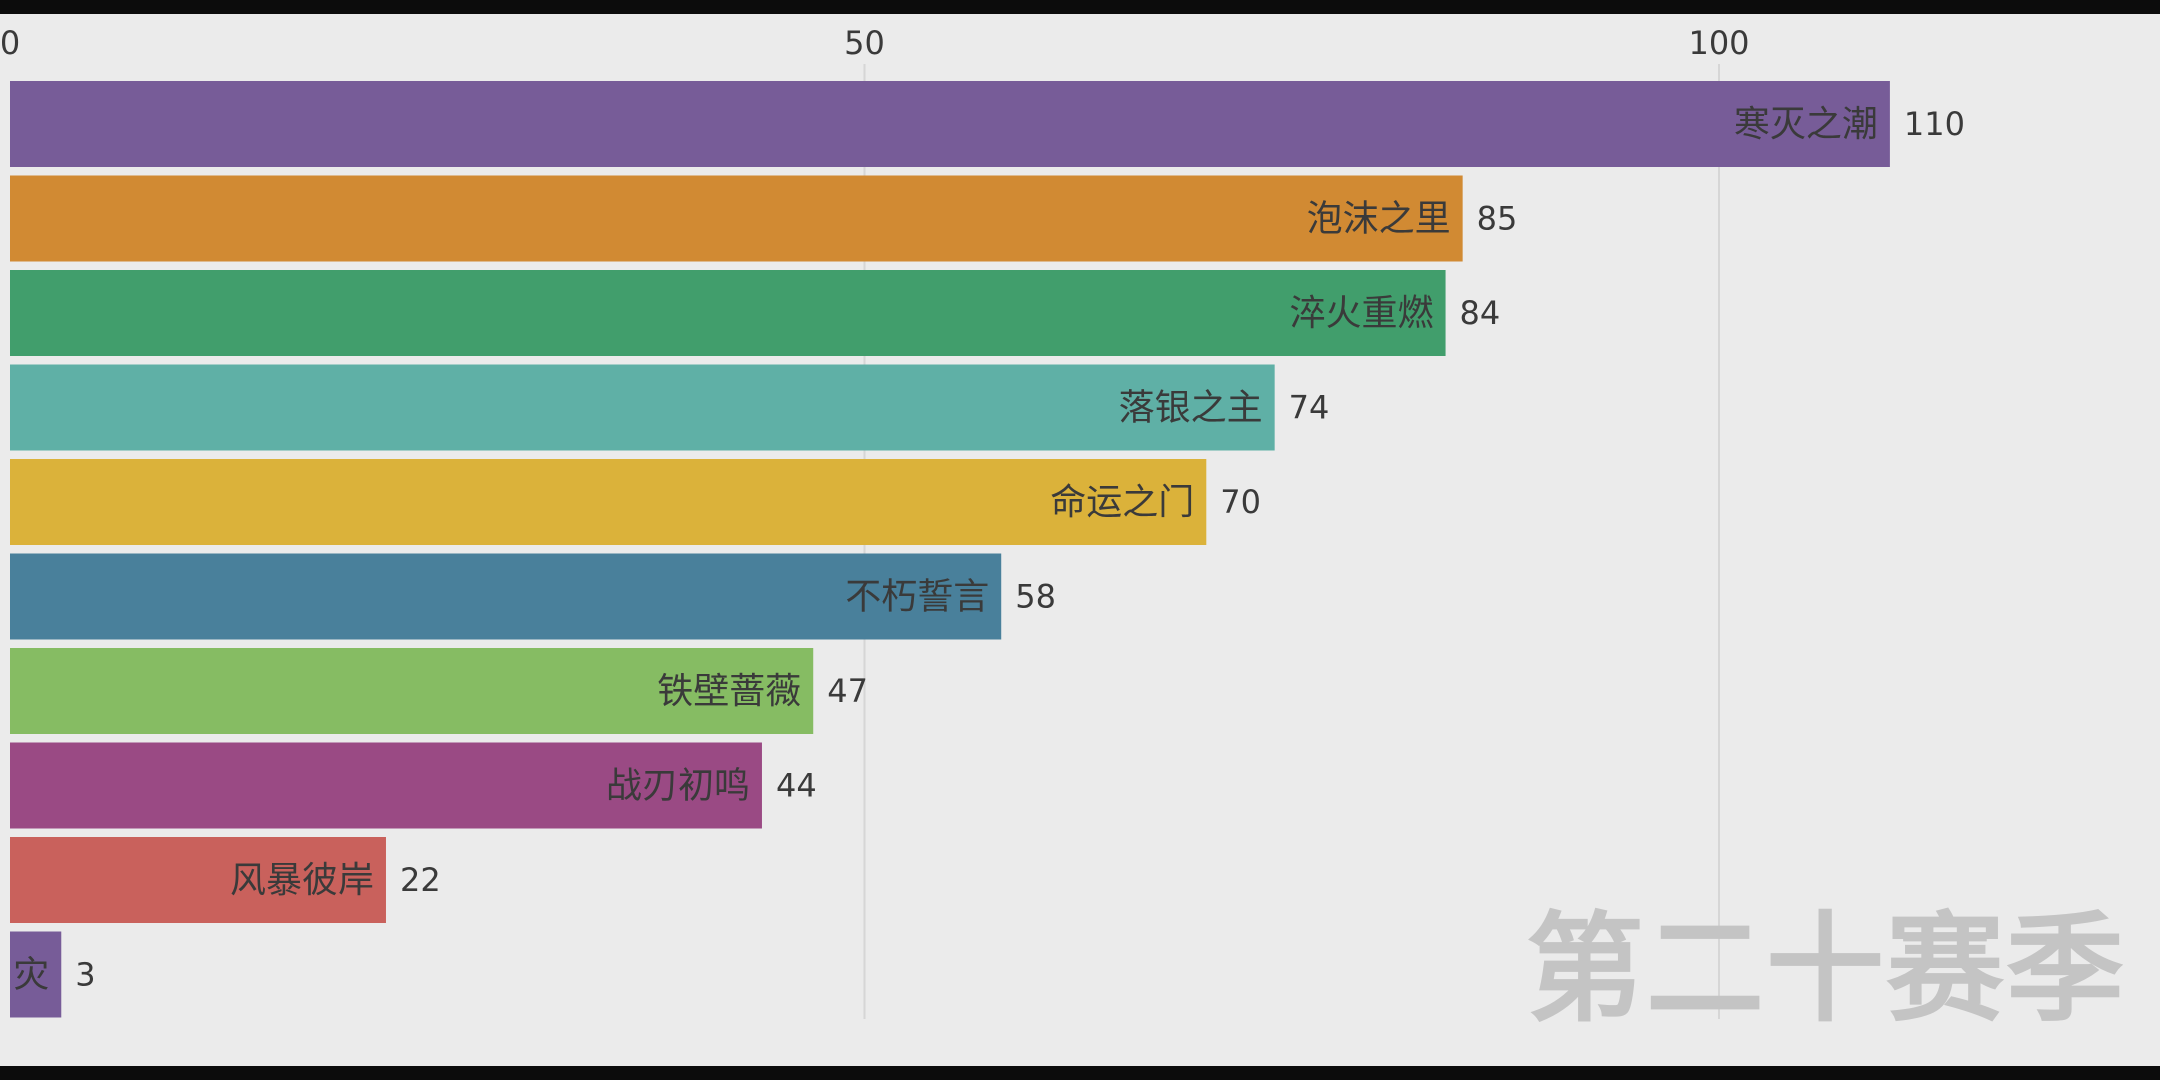 This screenshot has width=2160, height=1080. I want to click on value-label: 70, so click(1240, 502).